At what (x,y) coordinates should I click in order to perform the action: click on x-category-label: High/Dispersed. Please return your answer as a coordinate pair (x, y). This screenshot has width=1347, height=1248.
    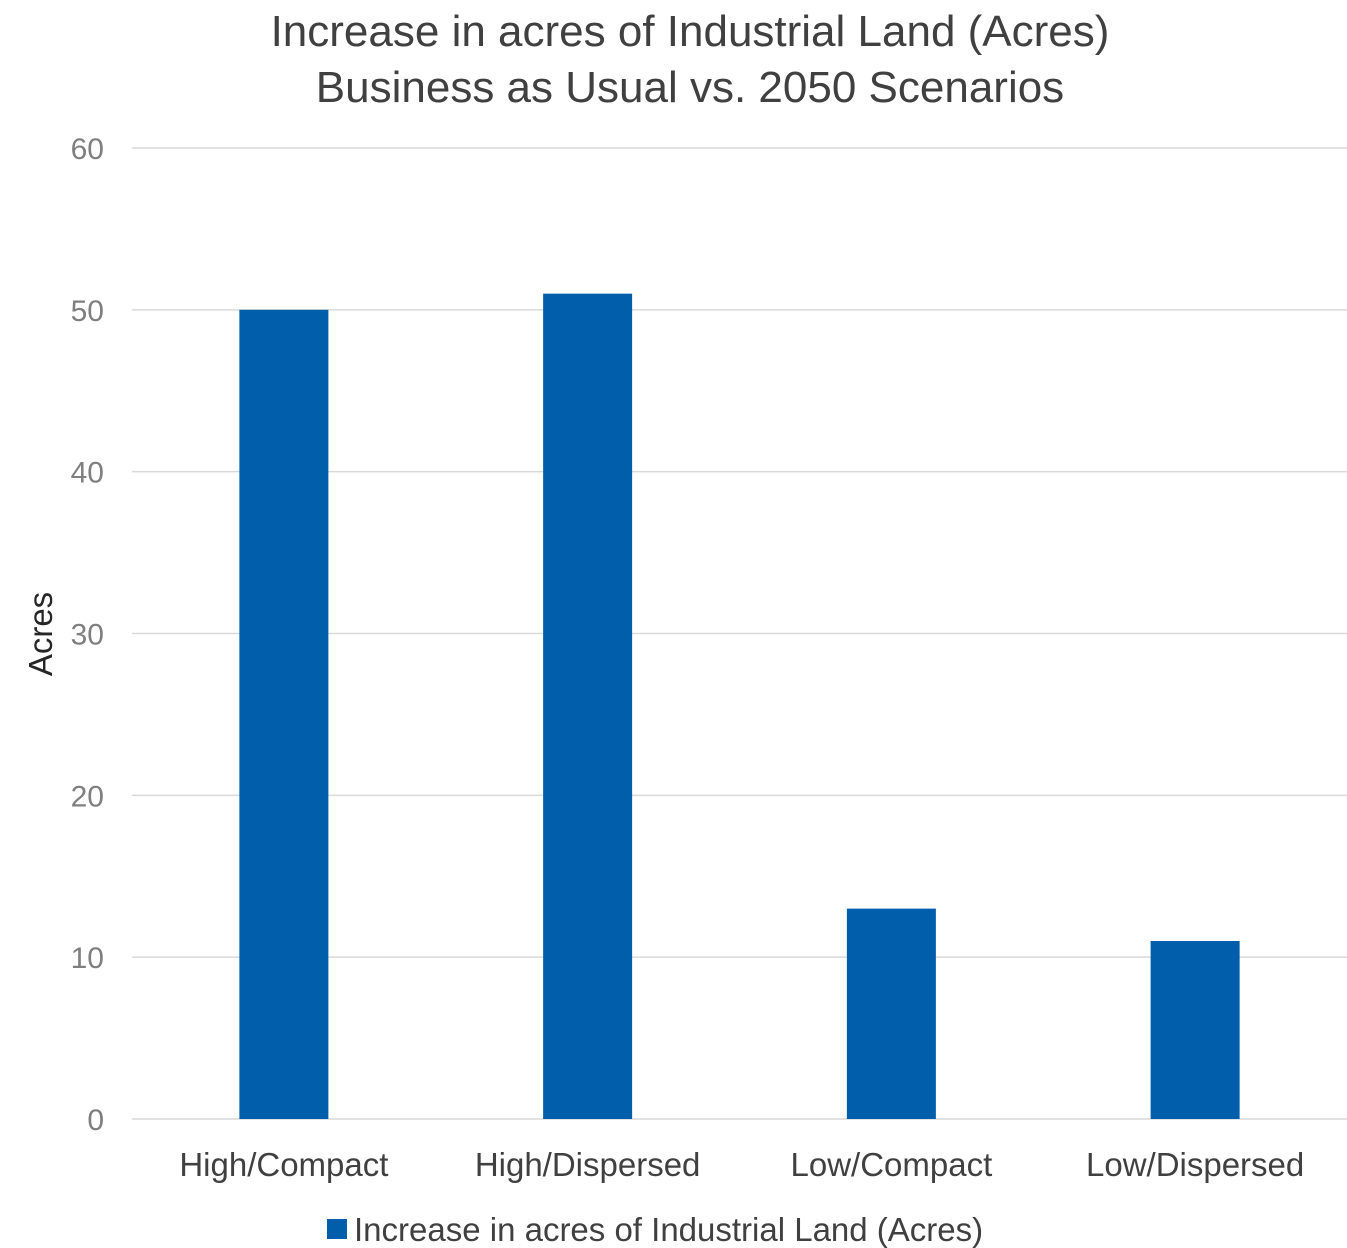
    Looking at the image, I should click on (588, 1164).